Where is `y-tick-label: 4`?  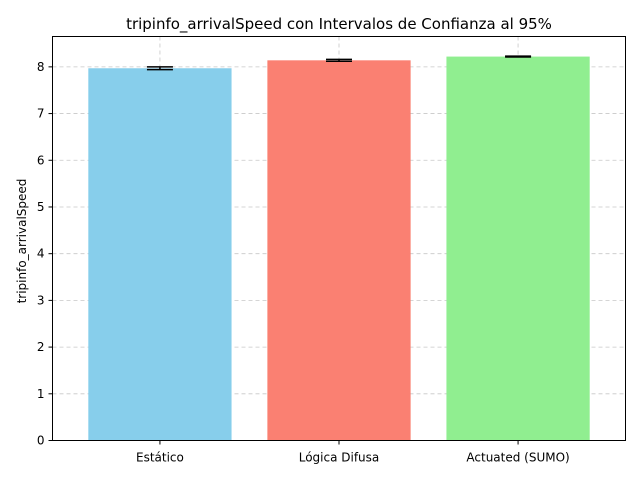 y-tick-label: 4 is located at coordinates (41, 254).